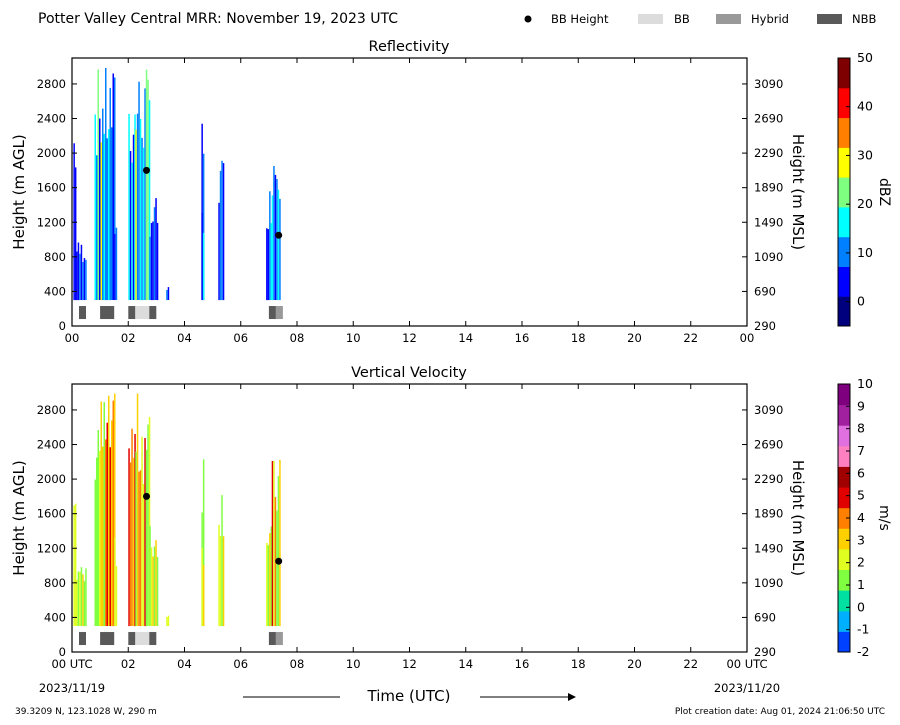 The image size is (900, 725). What do you see at coordinates (746, 664) in the screenshot?
I see `x-tick-label: 00 UTC` at bounding box center [746, 664].